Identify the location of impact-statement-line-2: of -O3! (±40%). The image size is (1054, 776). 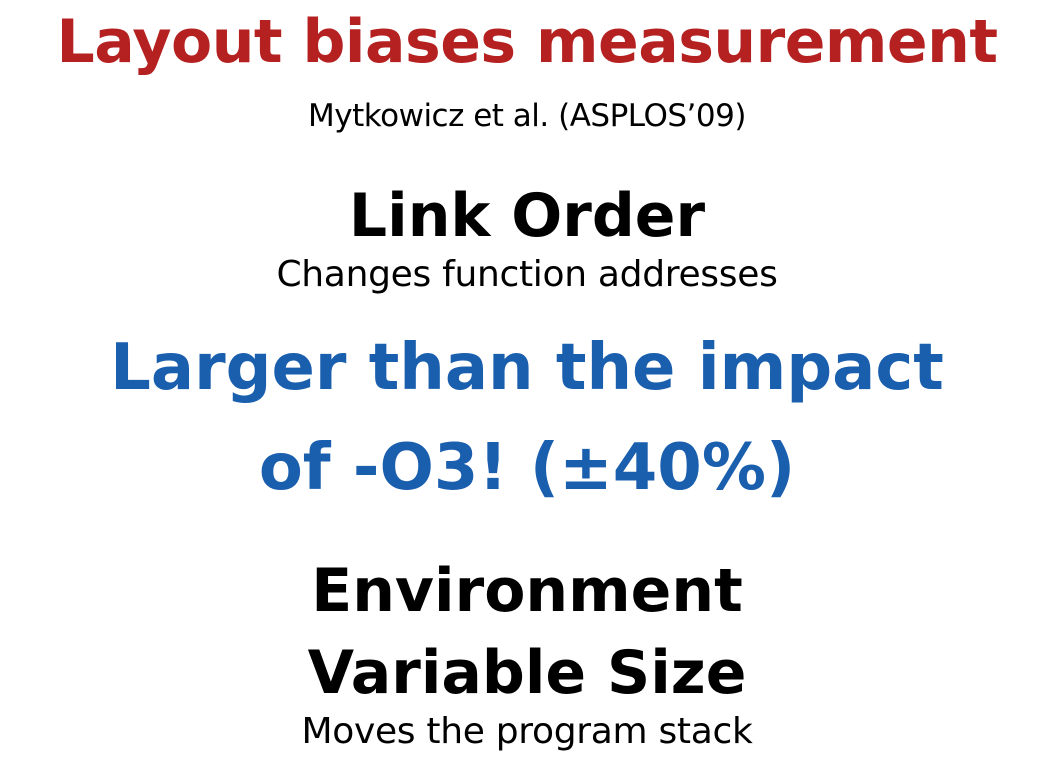
(527, 468).